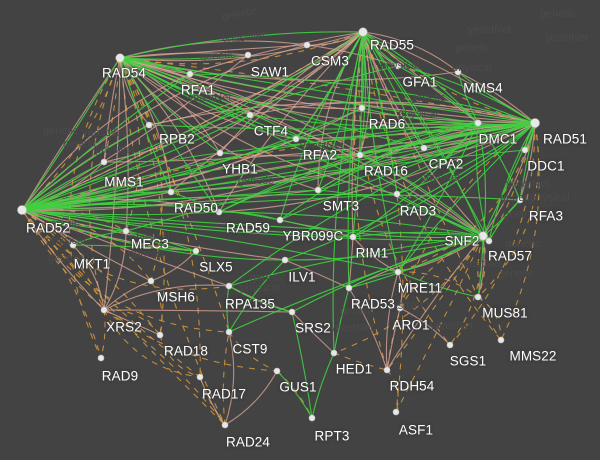  What do you see at coordinates (104, 162) in the screenshot?
I see `gene-node-mms1` at bounding box center [104, 162].